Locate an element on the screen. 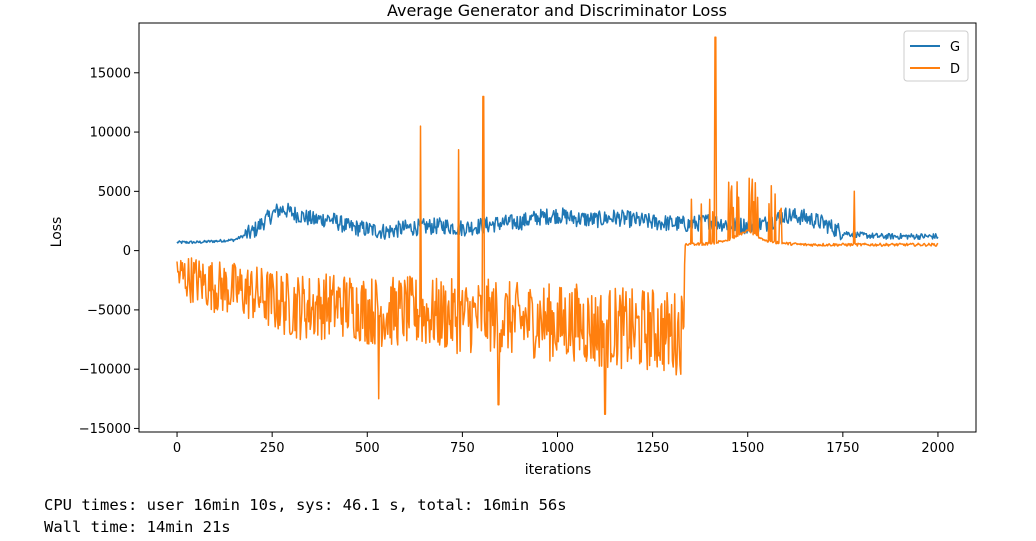 The height and width of the screenshot is (541, 1036). legend: GD is located at coordinates (936, 56).